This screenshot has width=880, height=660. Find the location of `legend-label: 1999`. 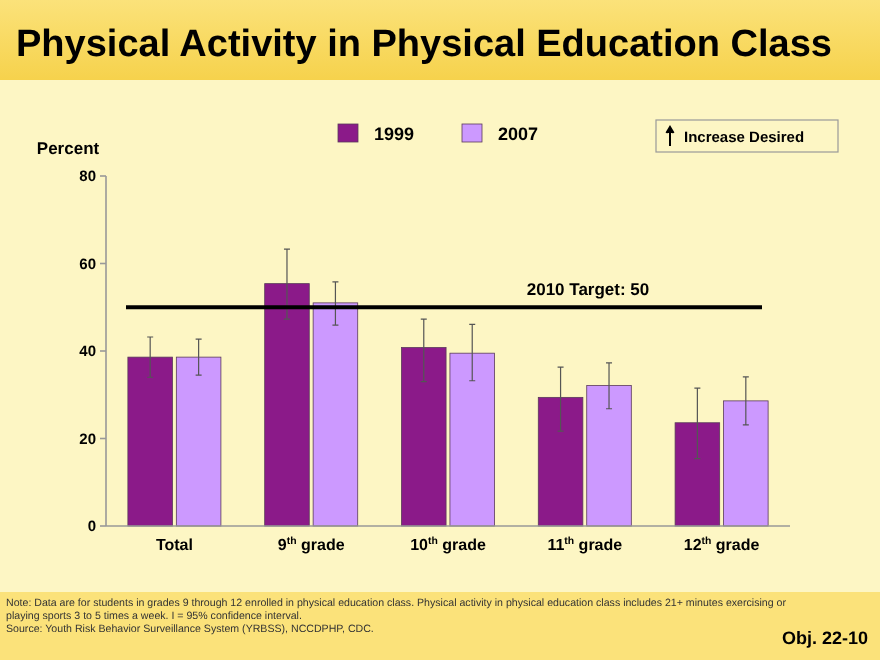

legend-label: 1999 is located at coordinates (394, 134).